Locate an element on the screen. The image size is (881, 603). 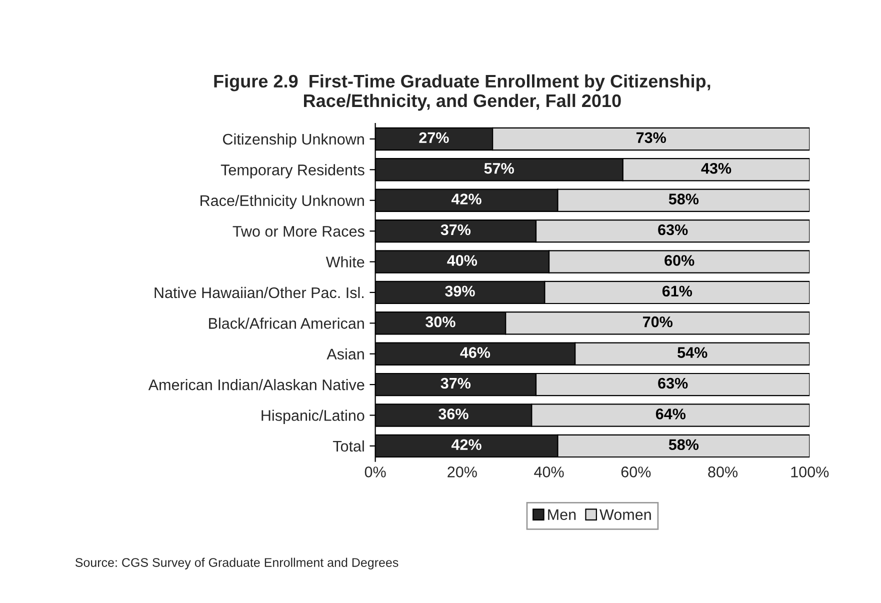
x-tick-label: 0% is located at coordinates (375, 472).